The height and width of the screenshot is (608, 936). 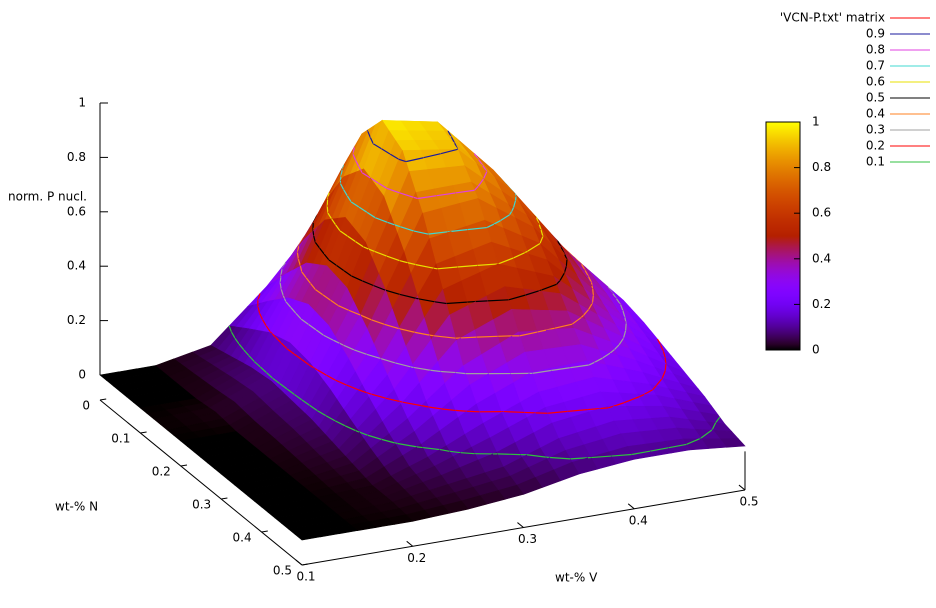 What do you see at coordinates (76, 157) in the screenshot?
I see `z-tick-label: 0.8` at bounding box center [76, 157].